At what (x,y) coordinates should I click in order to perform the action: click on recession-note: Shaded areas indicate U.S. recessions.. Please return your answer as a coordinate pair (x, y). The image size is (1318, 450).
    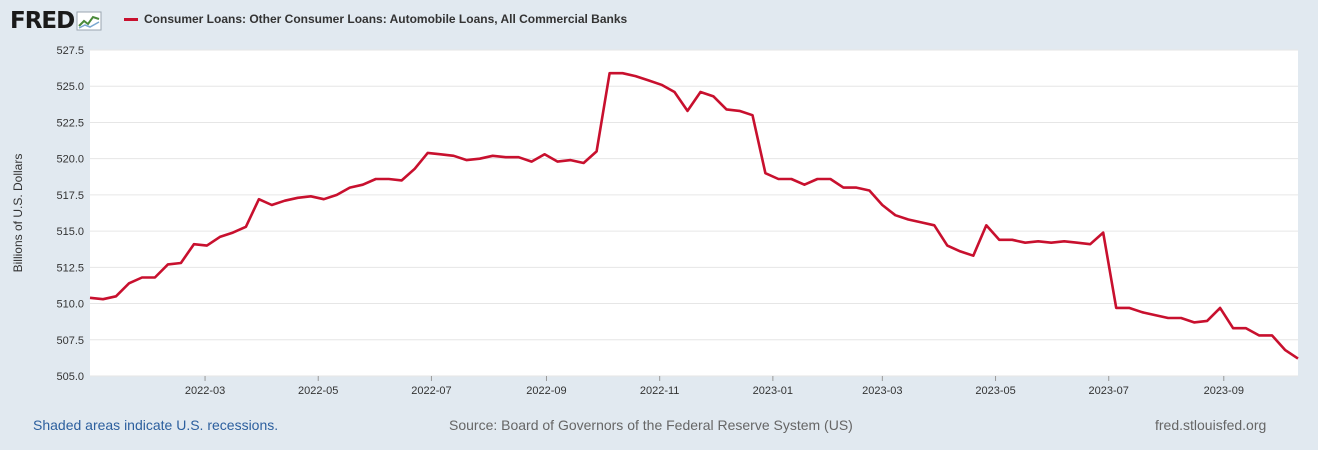
    Looking at the image, I should click on (156, 425).